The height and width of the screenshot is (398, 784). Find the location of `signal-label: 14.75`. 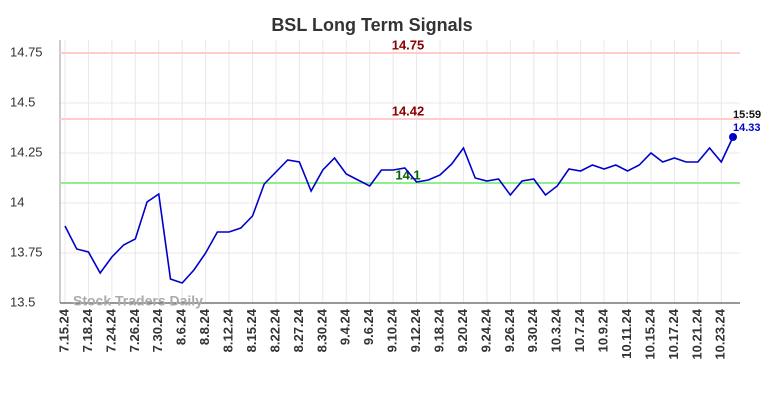

signal-label: 14.75 is located at coordinates (408, 44).